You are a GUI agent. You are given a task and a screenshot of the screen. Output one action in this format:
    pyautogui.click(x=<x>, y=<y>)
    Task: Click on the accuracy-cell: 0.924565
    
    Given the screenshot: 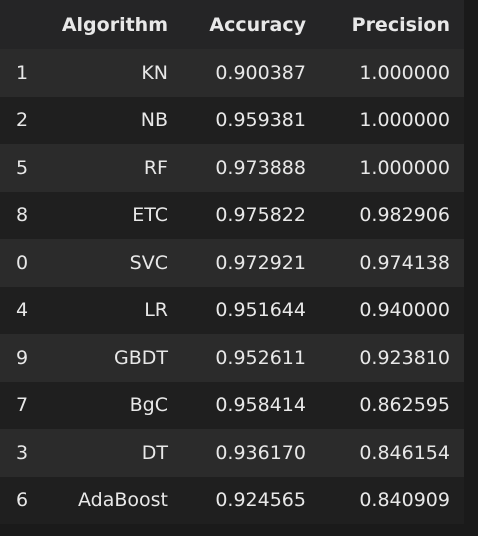 What is the action you would take?
    pyautogui.click(x=260, y=500)
    